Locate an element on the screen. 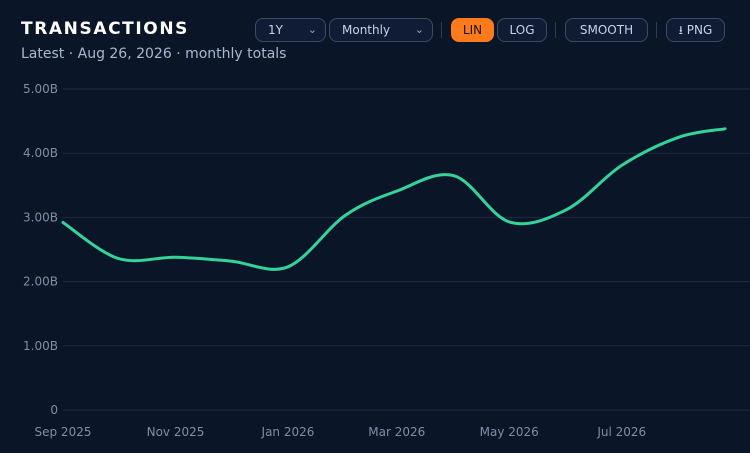 The height and width of the screenshot is (453, 750). x-tick-label: Jan 2026 is located at coordinates (288, 432).